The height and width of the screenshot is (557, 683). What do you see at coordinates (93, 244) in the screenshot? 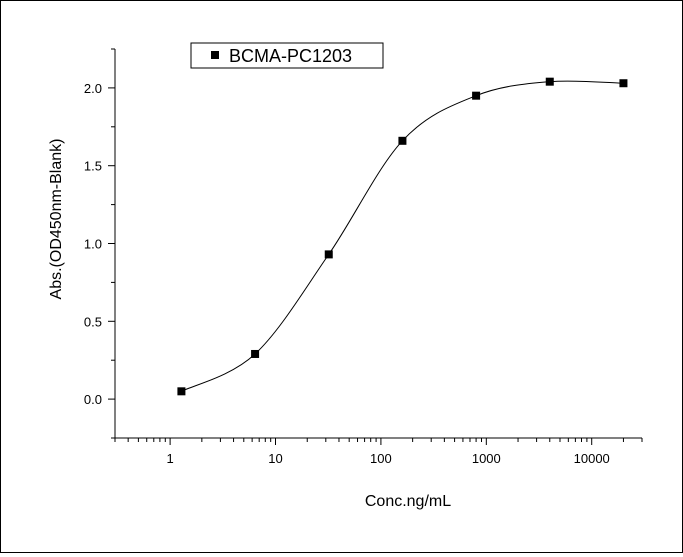
I see `y-tick-label: 1.0` at bounding box center [93, 244].